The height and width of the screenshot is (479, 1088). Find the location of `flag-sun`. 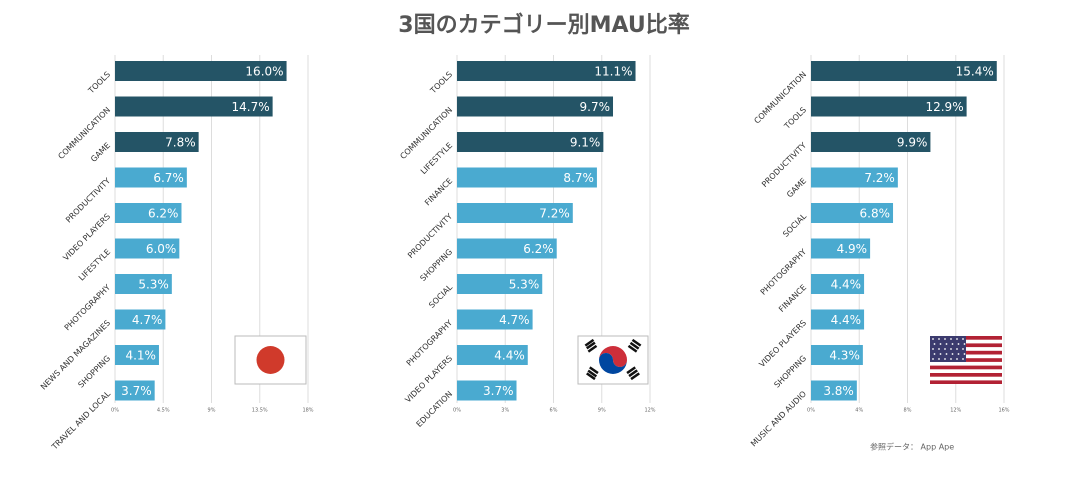

flag-sun is located at coordinates (270, 360).